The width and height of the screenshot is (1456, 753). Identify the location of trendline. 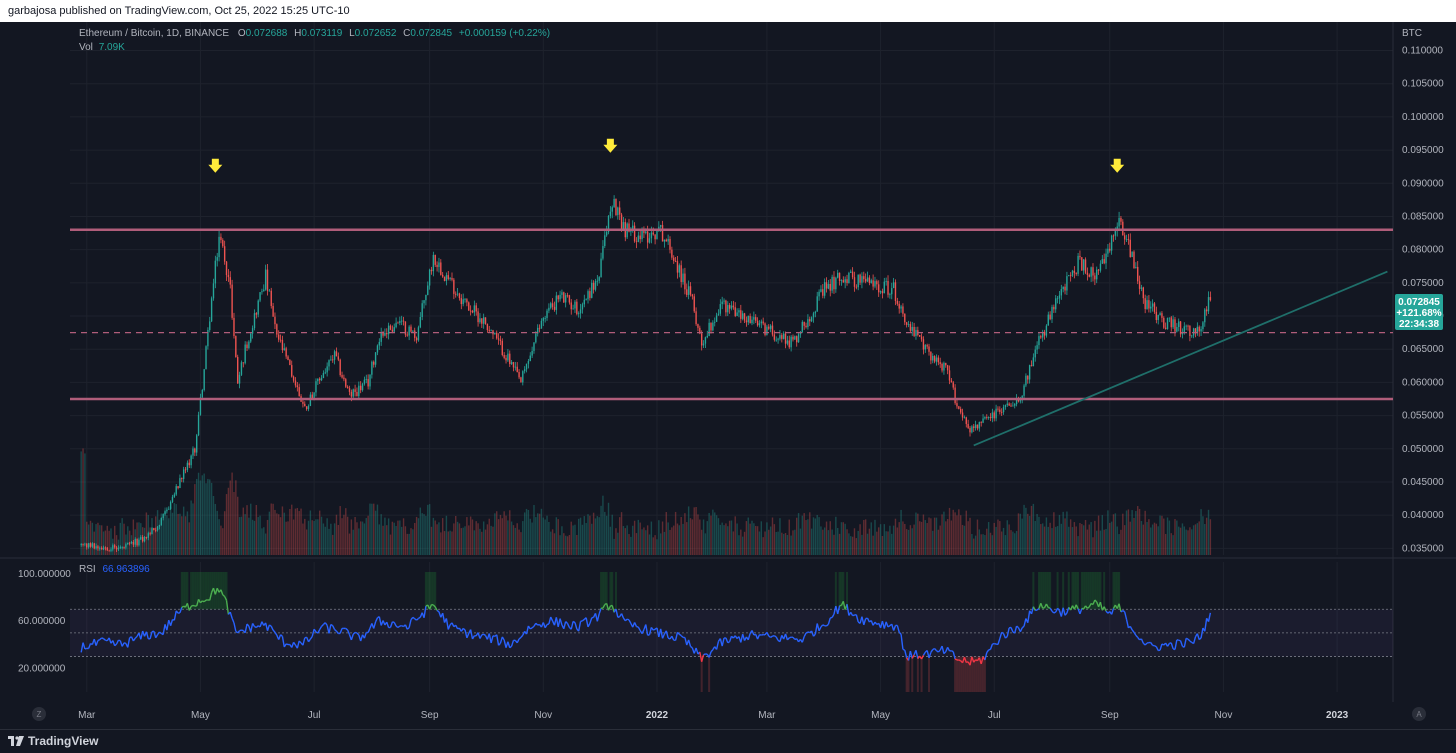
(1180, 358).